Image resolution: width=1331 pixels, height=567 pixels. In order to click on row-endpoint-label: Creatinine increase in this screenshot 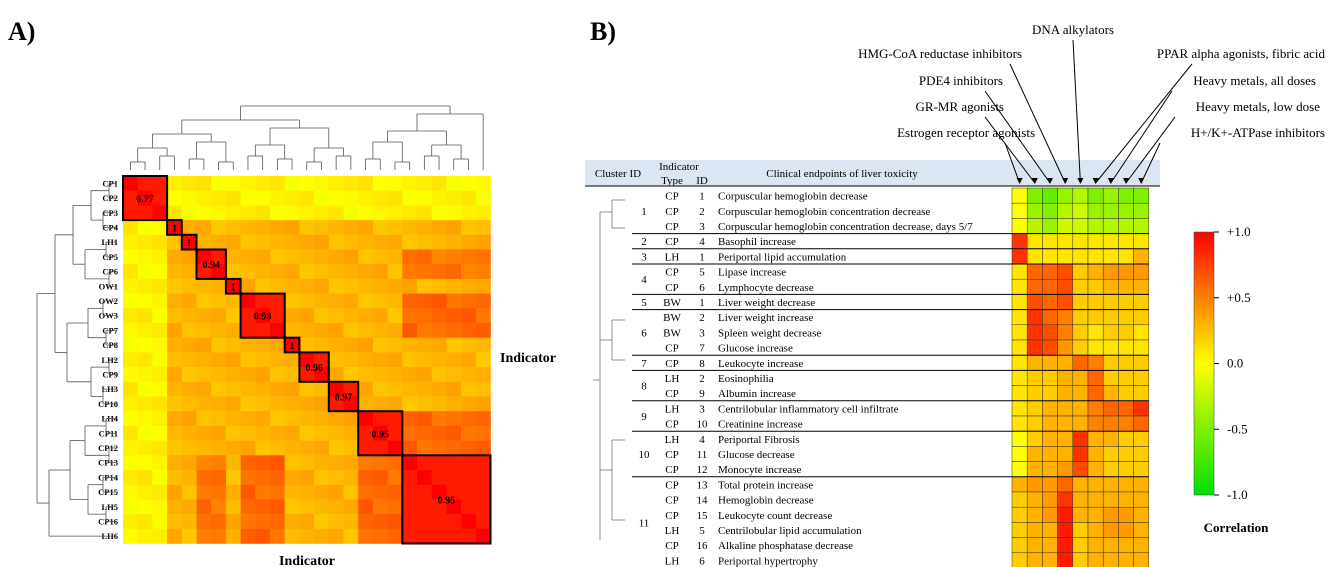, I will do `click(760, 425)`.